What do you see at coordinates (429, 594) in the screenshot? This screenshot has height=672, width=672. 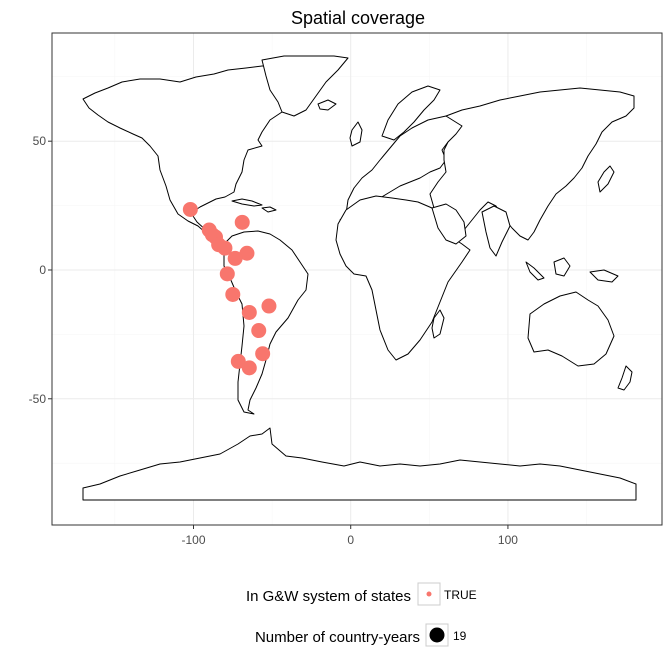 I see `legend-color-swatch` at bounding box center [429, 594].